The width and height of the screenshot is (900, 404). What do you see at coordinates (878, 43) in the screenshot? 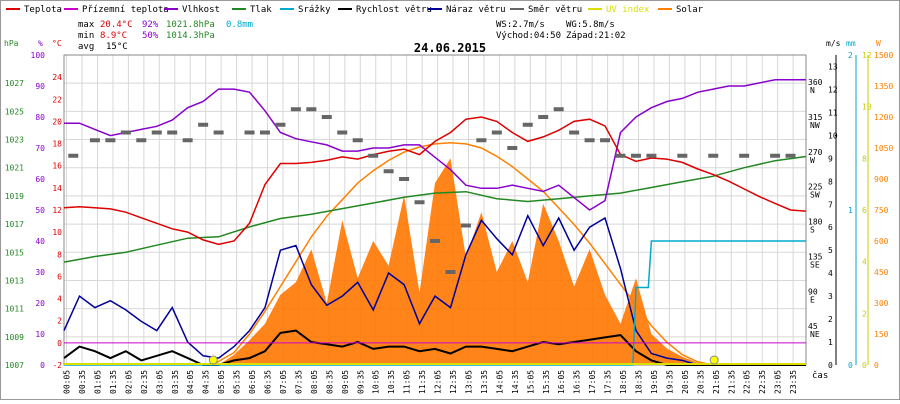
I see `w-unit: W` at bounding box center [878, 43].